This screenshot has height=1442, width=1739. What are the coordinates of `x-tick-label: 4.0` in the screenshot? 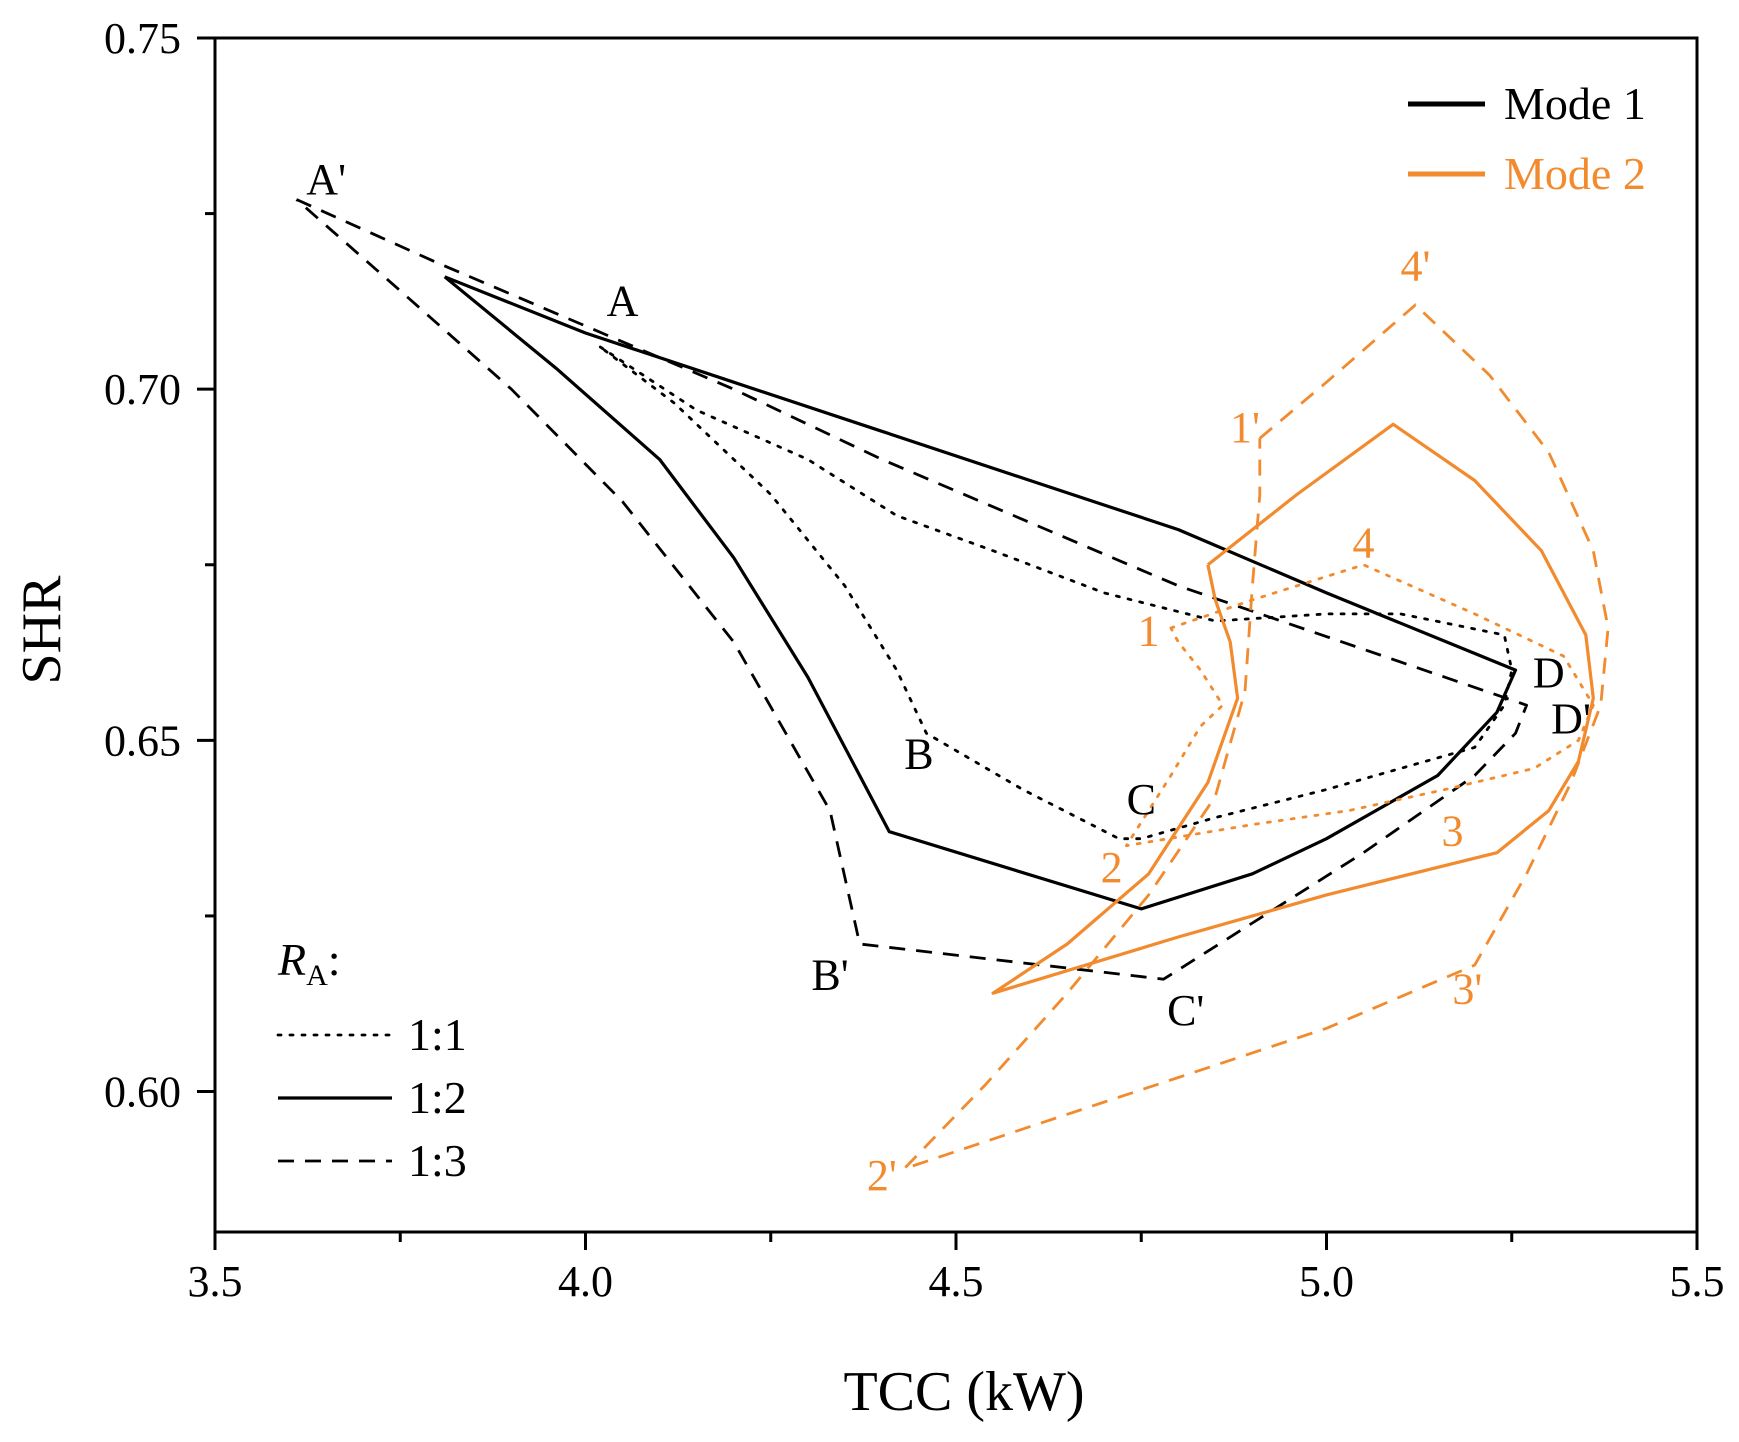 It's located at (585, 1281).